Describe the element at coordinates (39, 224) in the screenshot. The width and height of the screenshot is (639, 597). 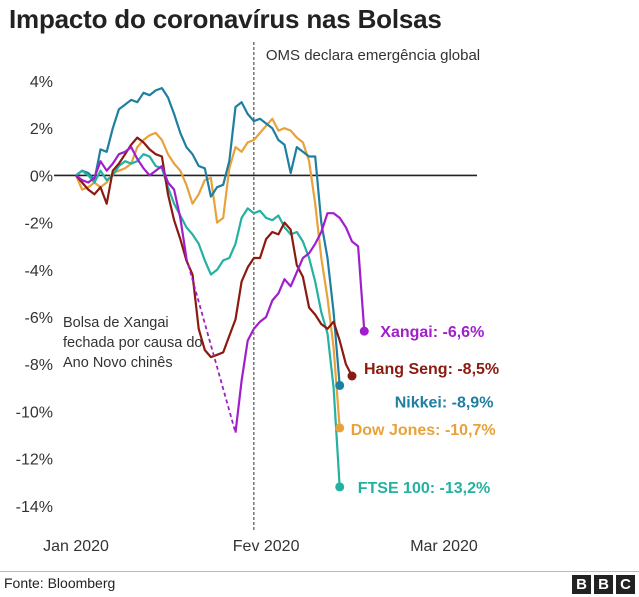
I see `y-tick-label: -2%` at that location.